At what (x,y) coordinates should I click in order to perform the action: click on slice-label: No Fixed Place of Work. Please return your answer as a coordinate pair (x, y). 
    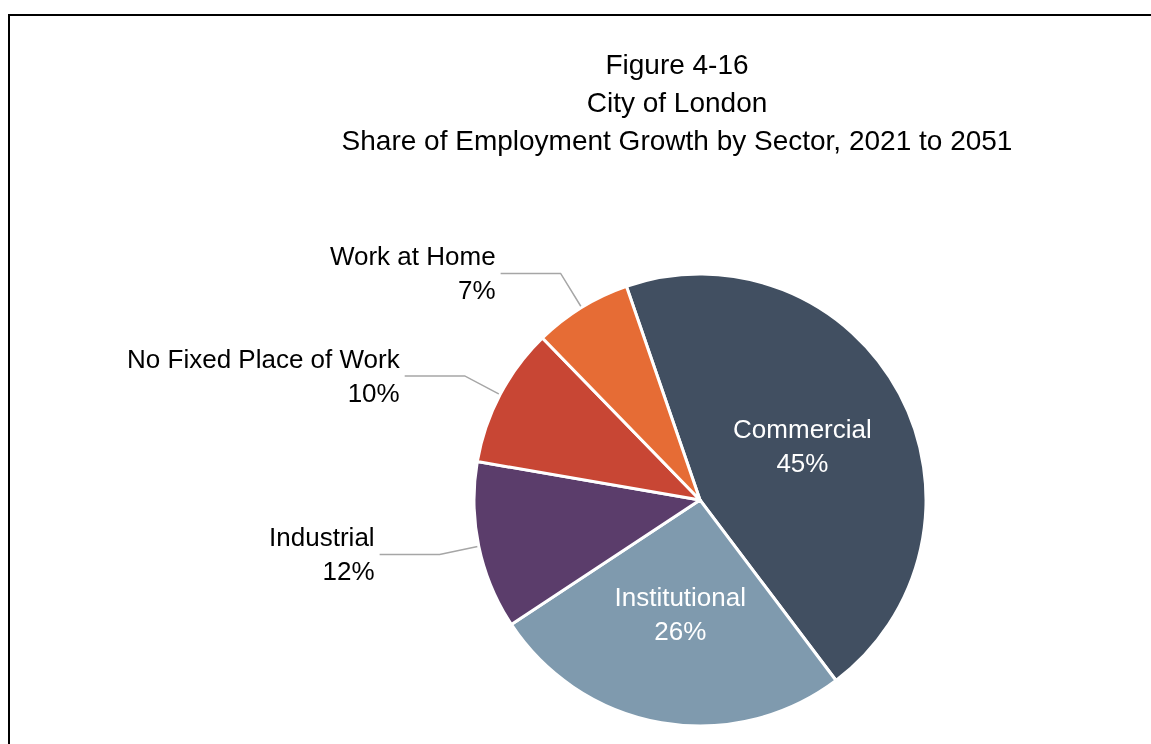
    Looking at the image, I should click on (264, 358).